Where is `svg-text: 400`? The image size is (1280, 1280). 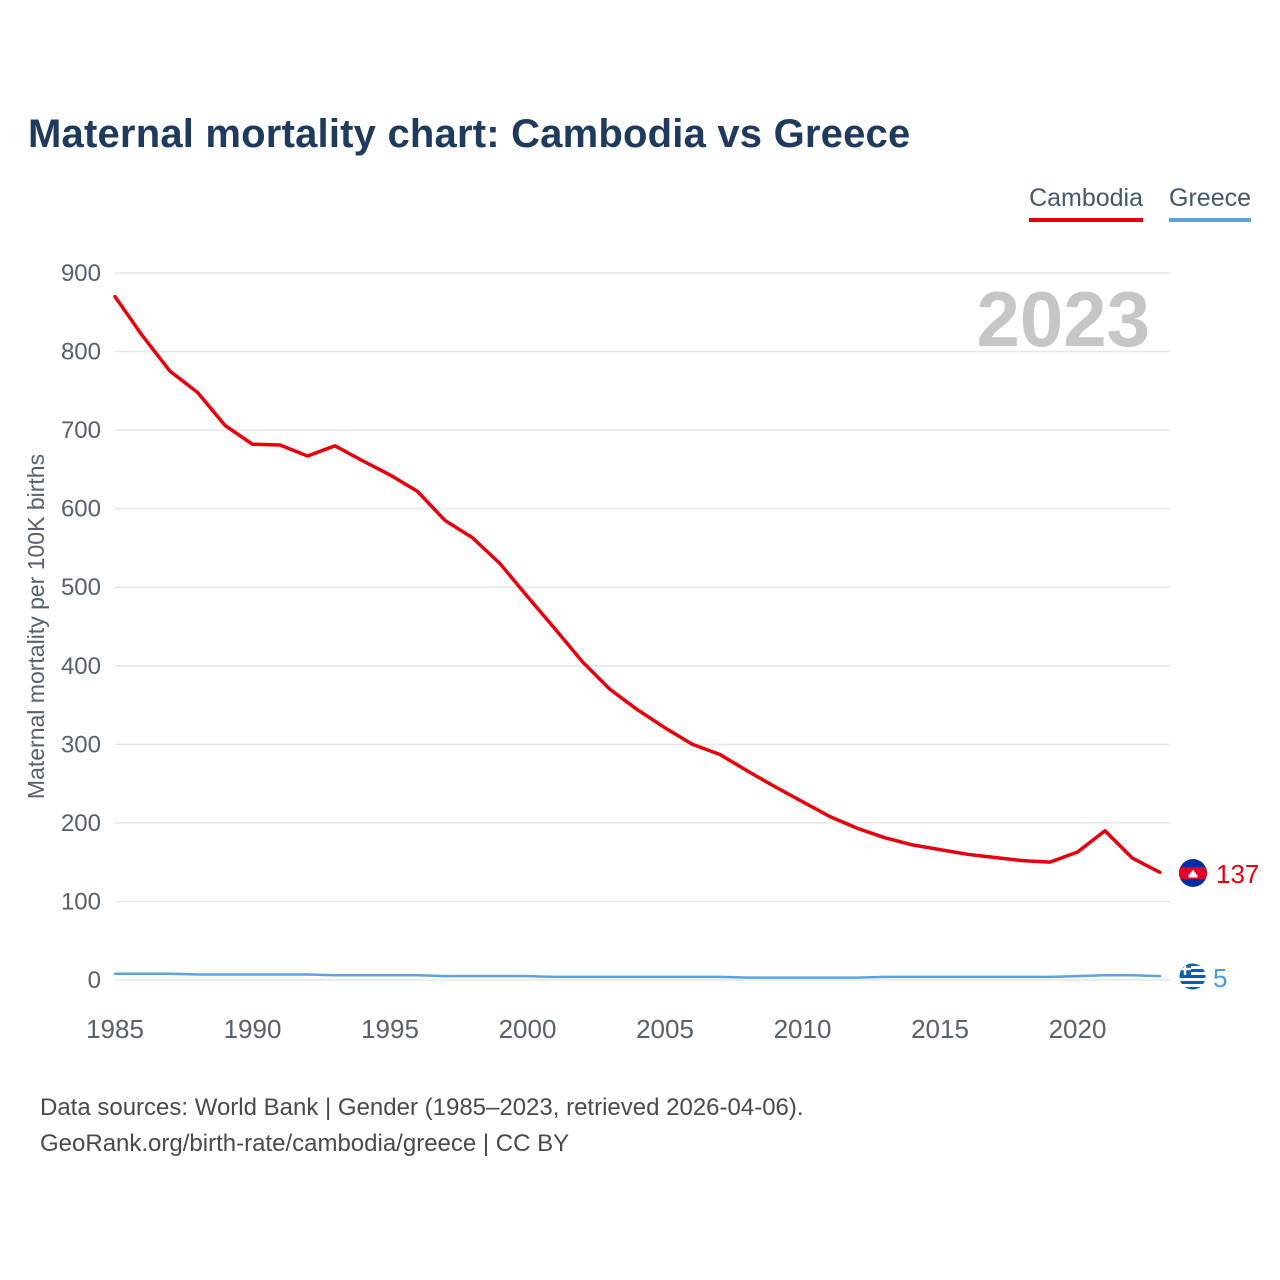
svg-text: 400 is located at coordinates (81, 666).